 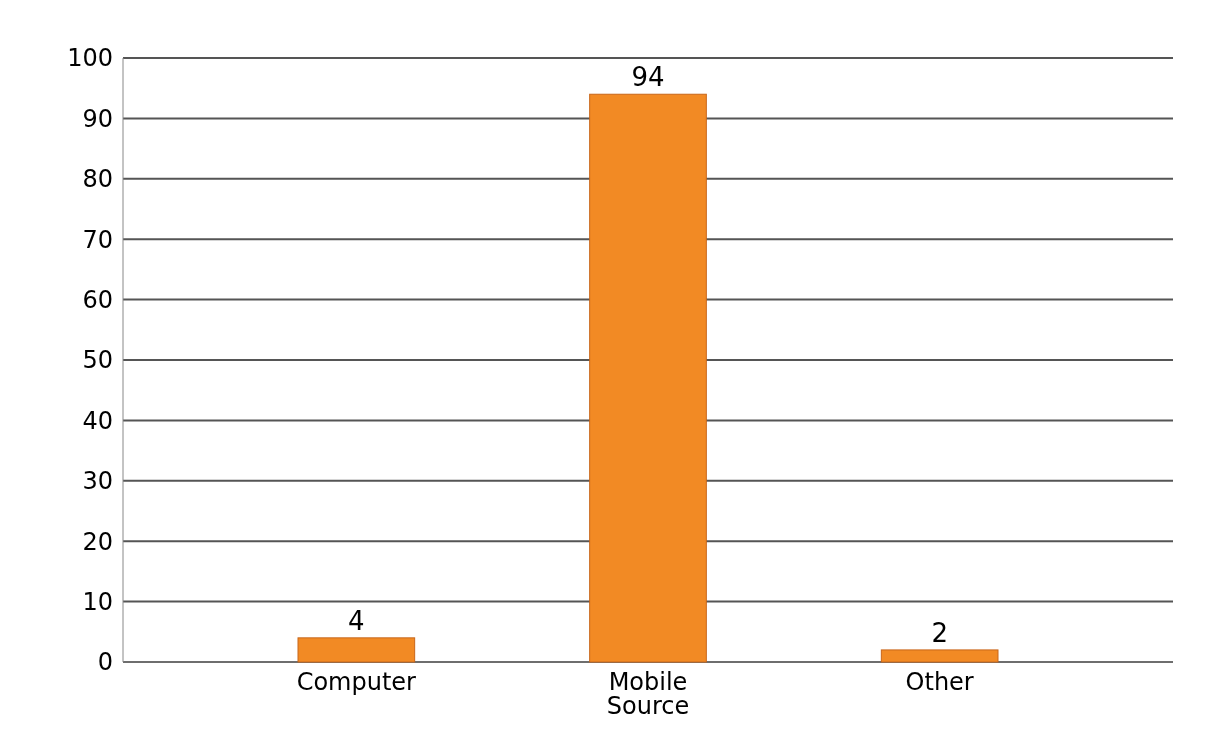 What do you see at coordinates (97, 179) in the screenshot?
I see `y-tick-label: 80` at bounding box center [97, 179].